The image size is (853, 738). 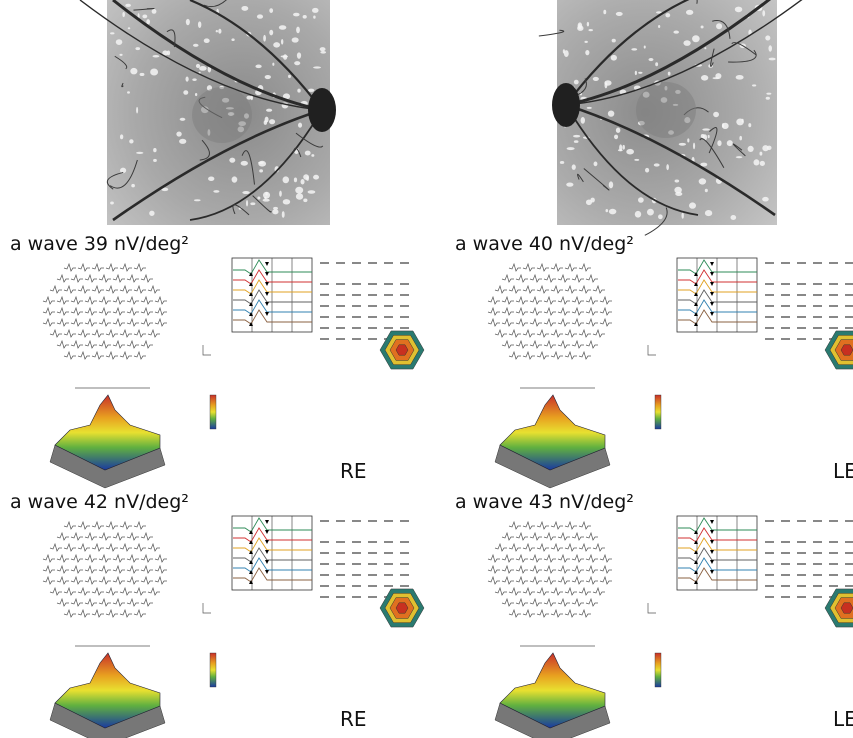 I want to click on hex-map, so click(x=402, y=608).